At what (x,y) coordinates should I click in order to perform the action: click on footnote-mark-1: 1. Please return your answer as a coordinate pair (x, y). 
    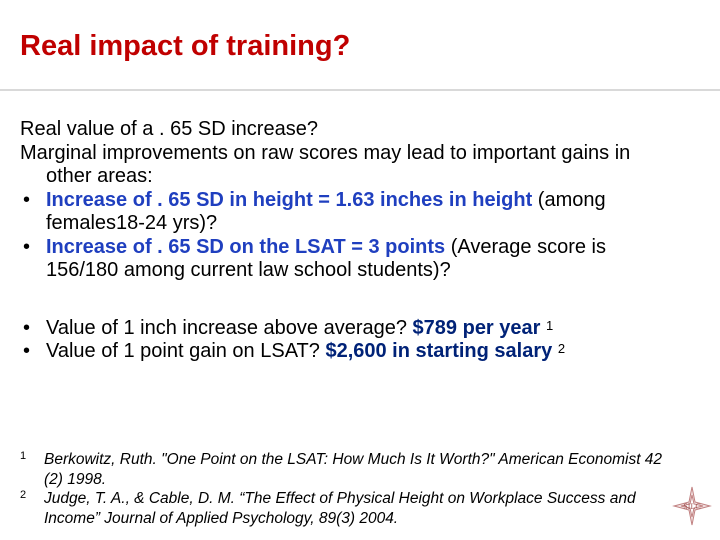
    Looking at the image, I should click on (23, 456).